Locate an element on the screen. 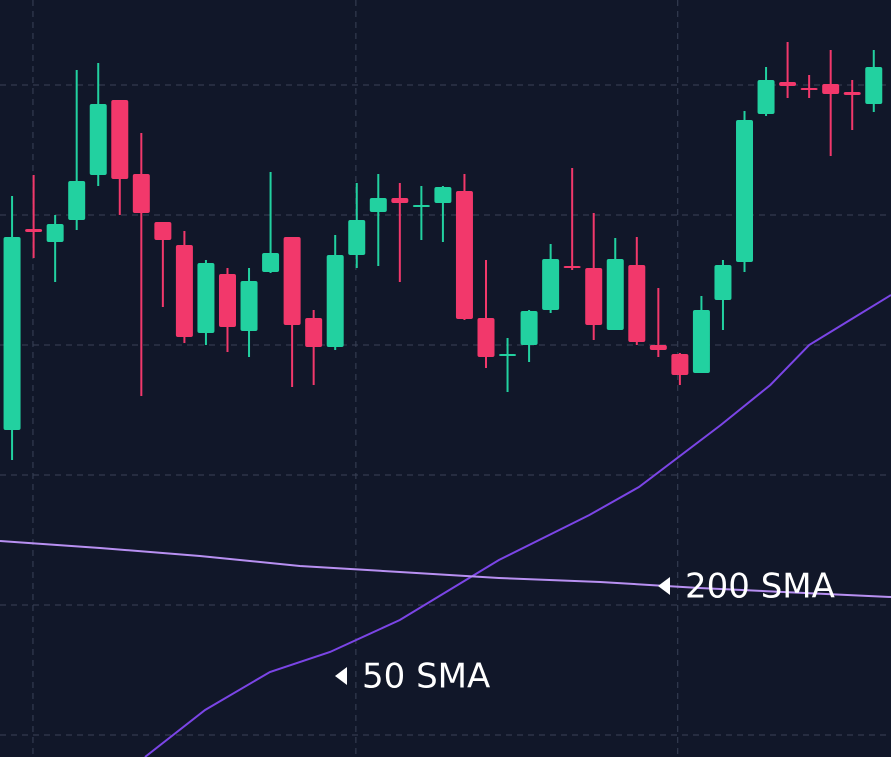 This screenshot has width=891, height=757. annotation-label: 50 SMA is located at coordinates (426, 677).